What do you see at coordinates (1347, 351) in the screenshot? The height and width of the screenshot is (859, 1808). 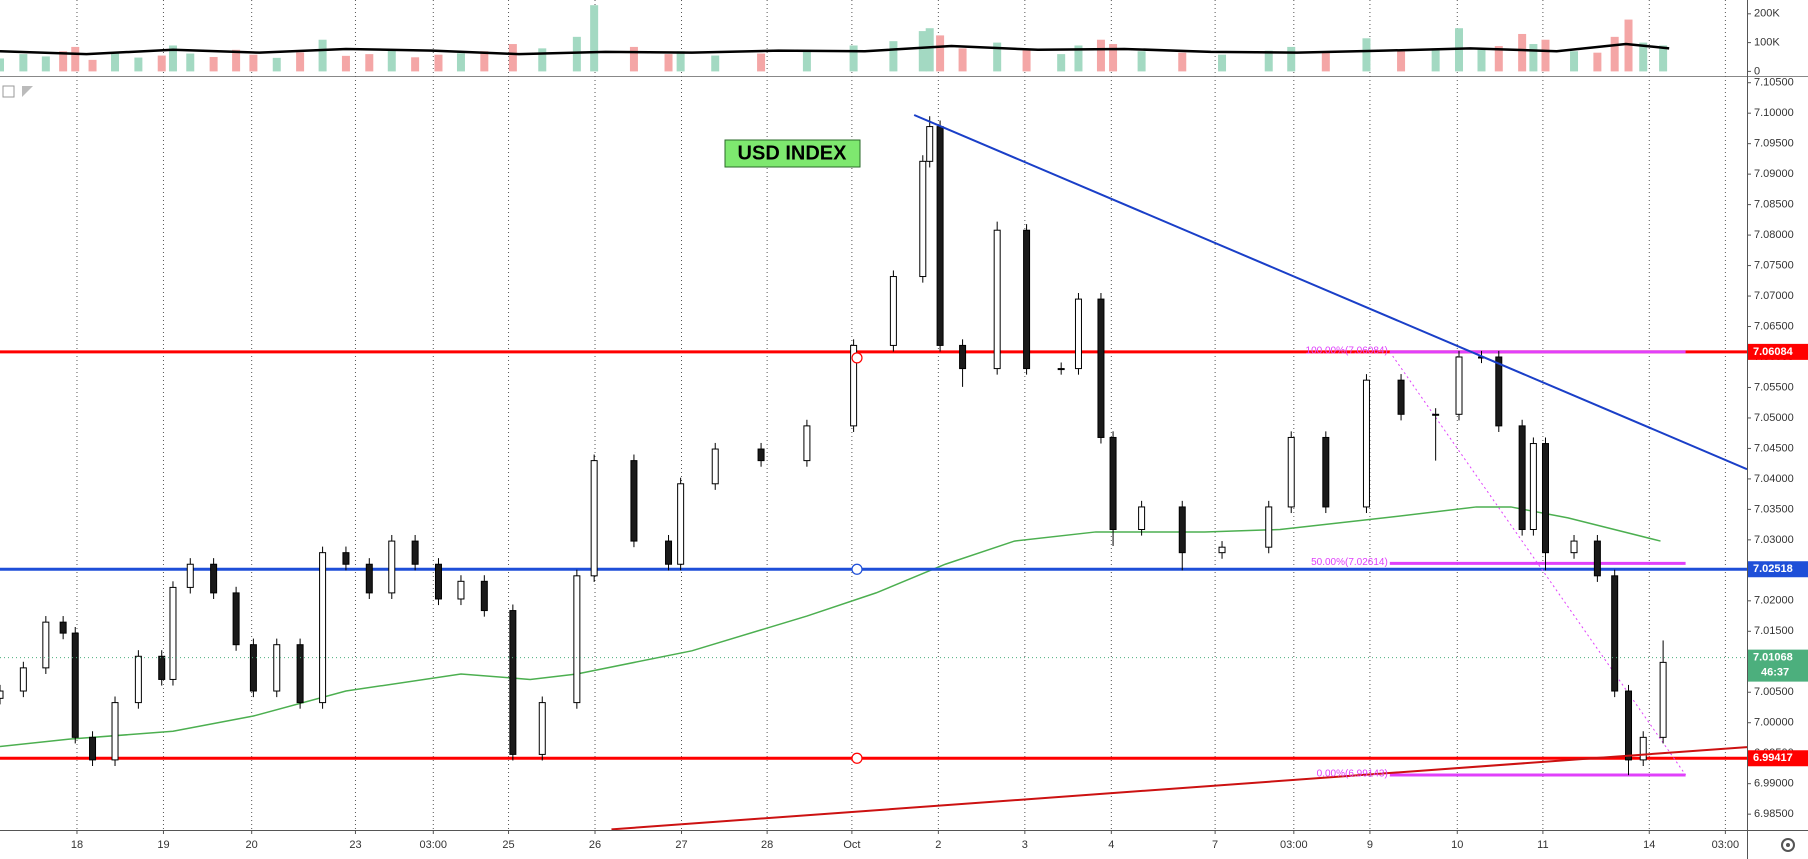 I see `fib-label: 100.00%(7.06084)` at bounding box center [1347, 351].